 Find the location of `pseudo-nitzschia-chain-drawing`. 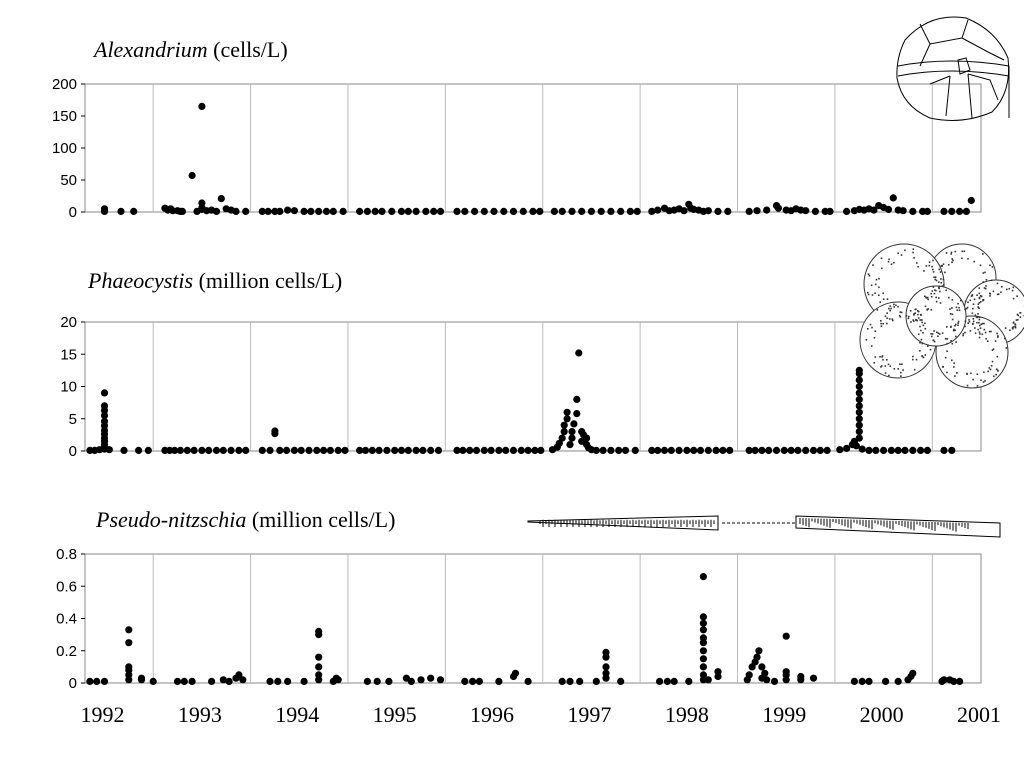

pseudo-nitzschia-chain-drawing is located at coordinates (764, 526).